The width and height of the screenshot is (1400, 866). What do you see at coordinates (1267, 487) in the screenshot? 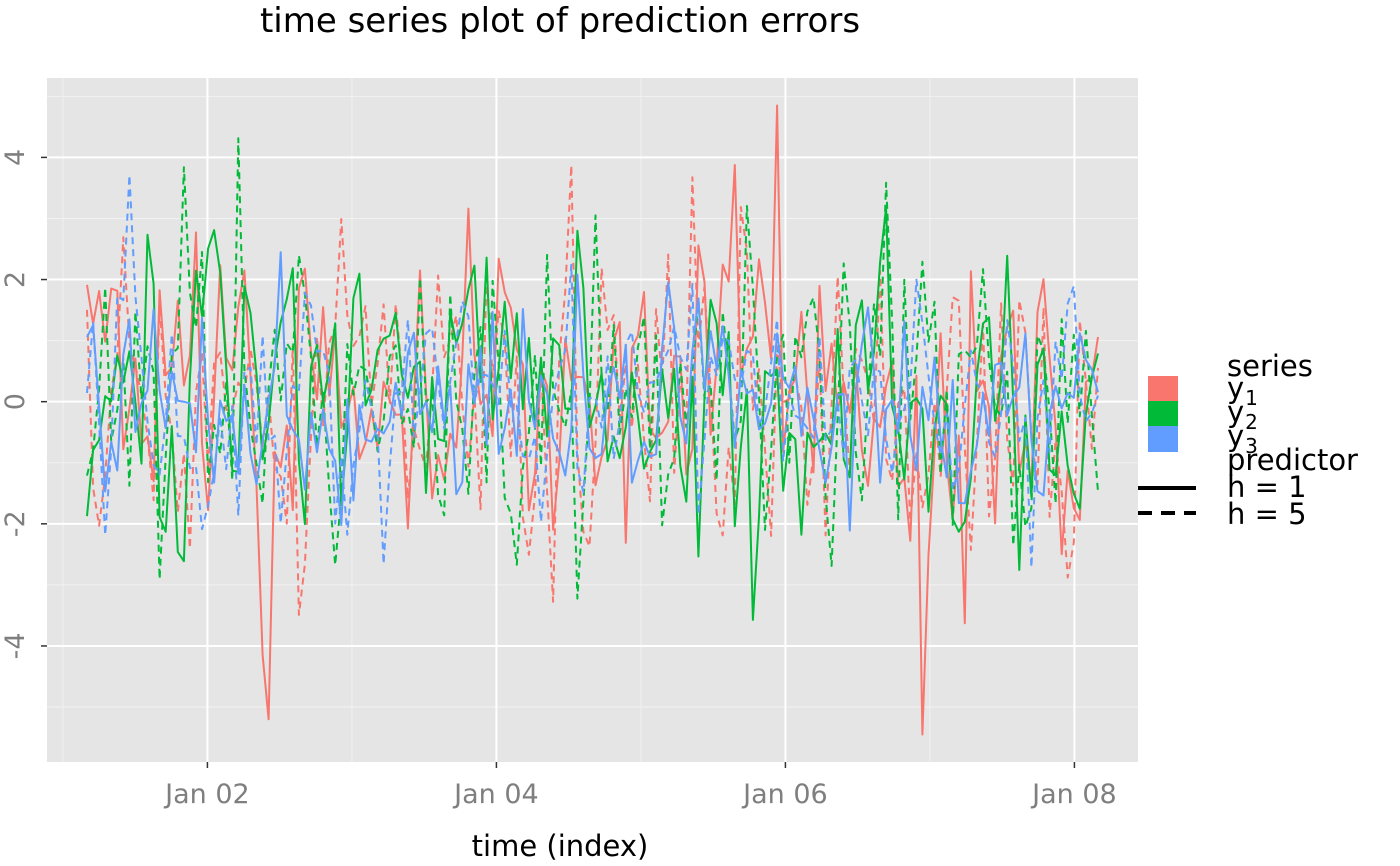
I see `legend-label-h1: h = 1` at bounding box center [1267, 487].